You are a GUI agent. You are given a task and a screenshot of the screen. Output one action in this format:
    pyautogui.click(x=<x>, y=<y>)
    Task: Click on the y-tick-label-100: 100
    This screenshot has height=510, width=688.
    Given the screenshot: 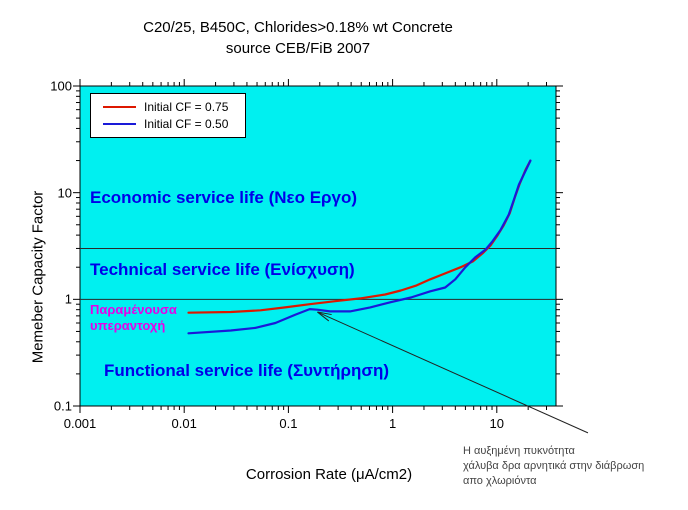 What is the action you would take?
    pyautogui.click(x=61, y=86)
    